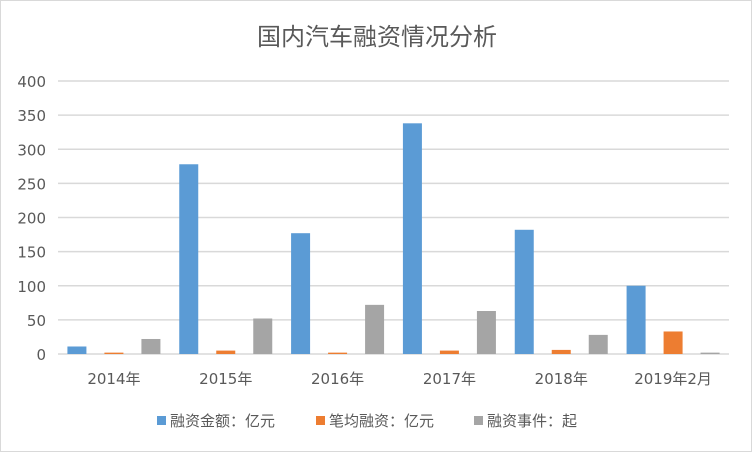  What do you see at coordinates (31, 184) in the screenshot?
I see `y-tick-label: 250` at bounding box center [31, 184].